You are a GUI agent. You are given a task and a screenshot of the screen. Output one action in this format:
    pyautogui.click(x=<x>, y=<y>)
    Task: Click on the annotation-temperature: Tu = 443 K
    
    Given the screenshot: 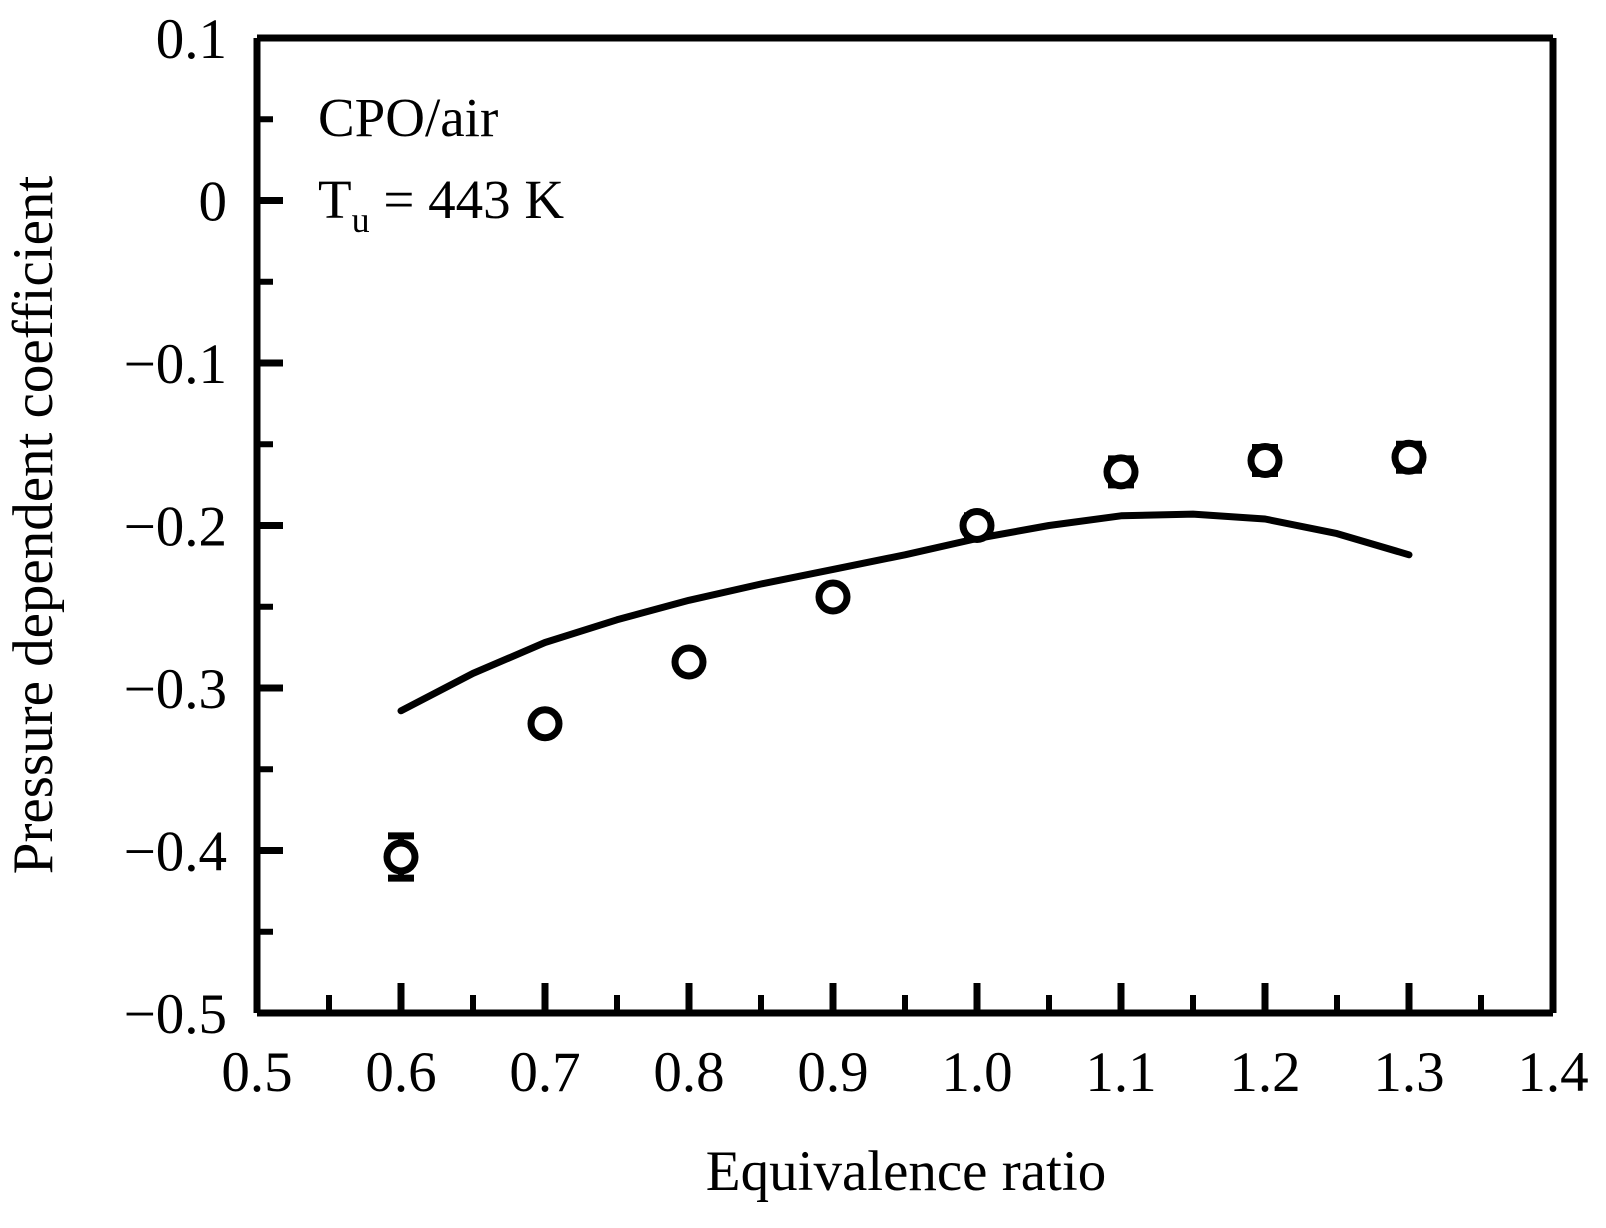 What is the action you would take?
    pyautogui.click(x=441, y=204)
    